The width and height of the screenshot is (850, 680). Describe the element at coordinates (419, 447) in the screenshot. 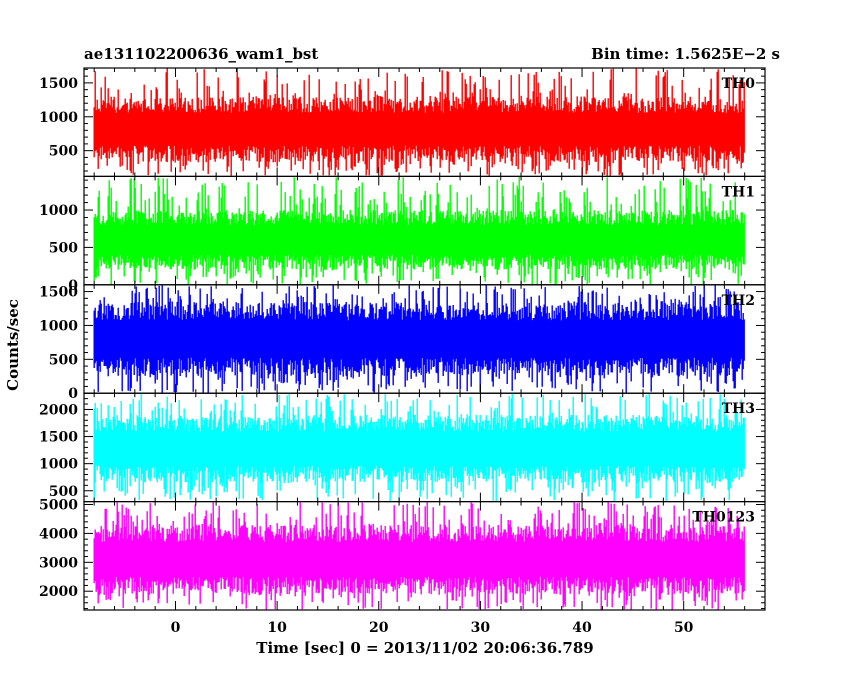

I see `series-th3` at that location.